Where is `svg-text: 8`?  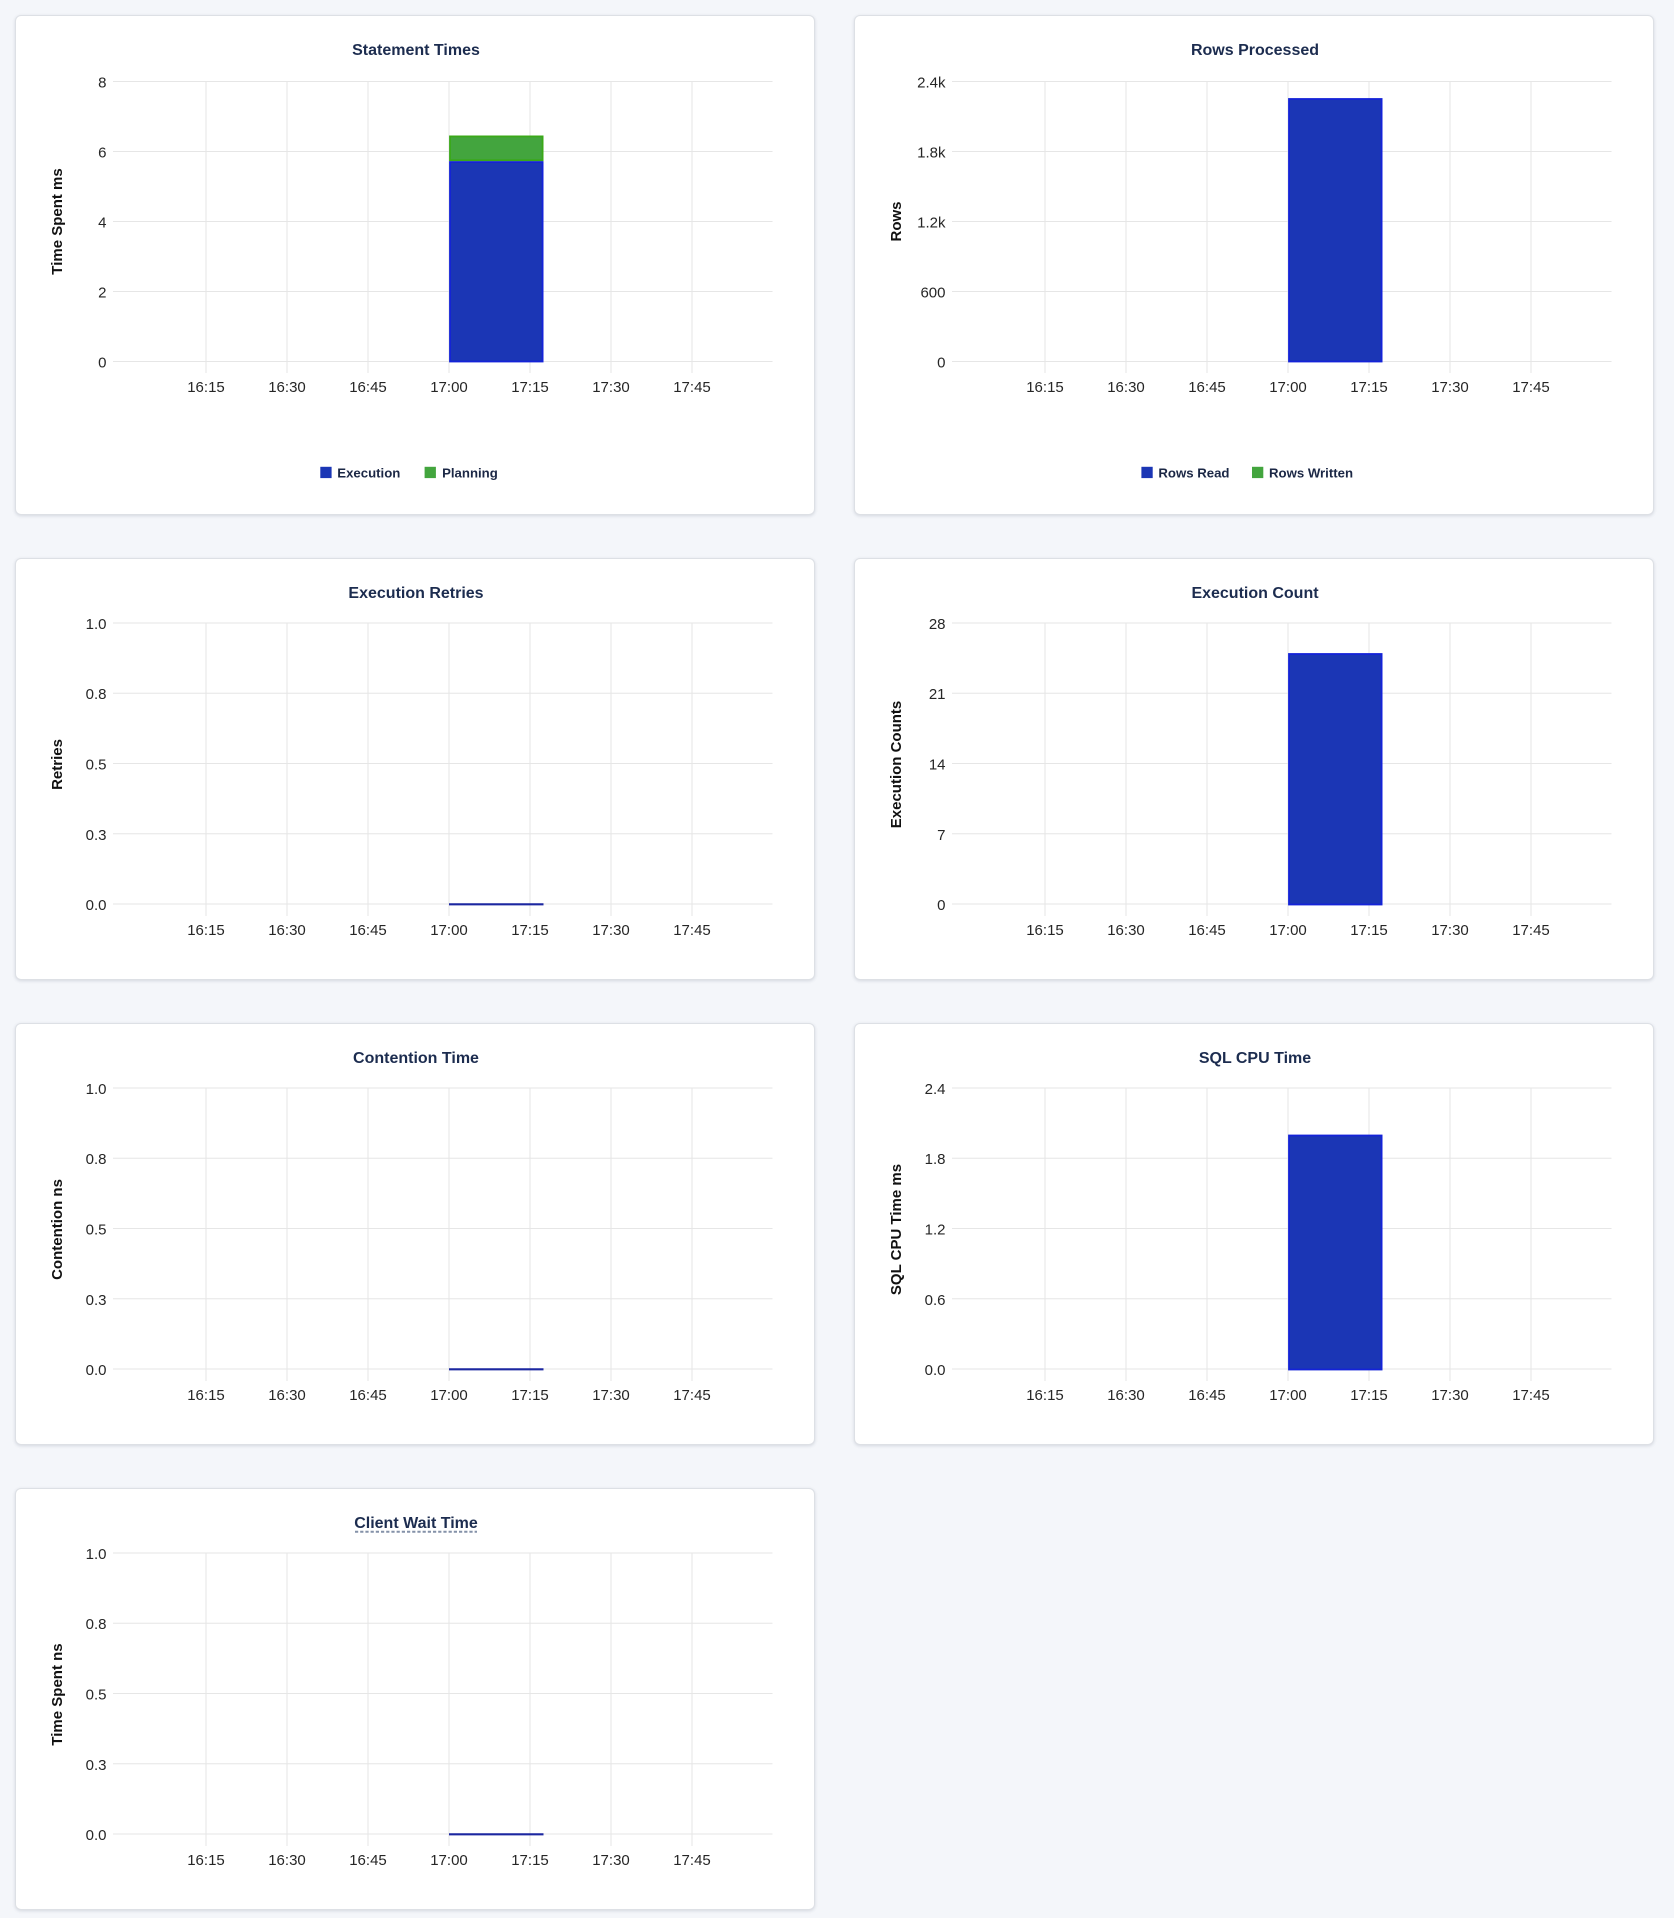
svg-text: 8 is located at coordinates (102, 83).